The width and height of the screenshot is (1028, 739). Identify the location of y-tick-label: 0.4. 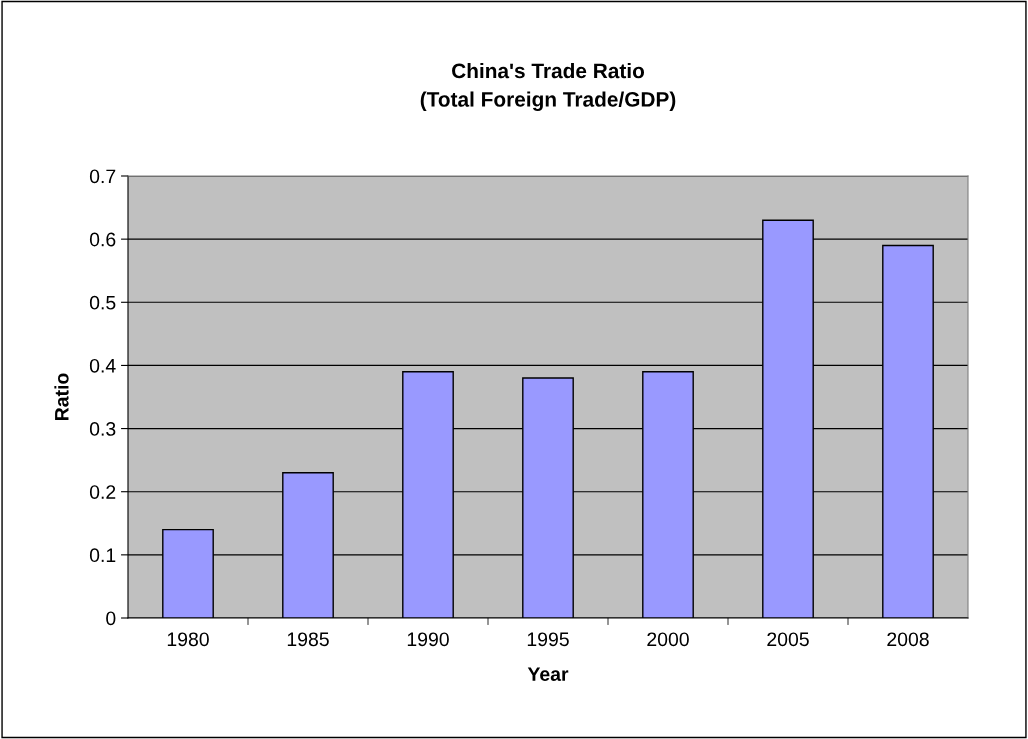
(102, 365).